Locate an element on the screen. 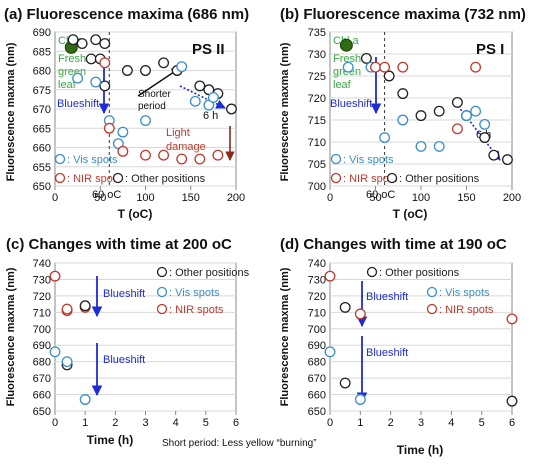  panel-b-tag: PS I is located at coordinates (490, 49).